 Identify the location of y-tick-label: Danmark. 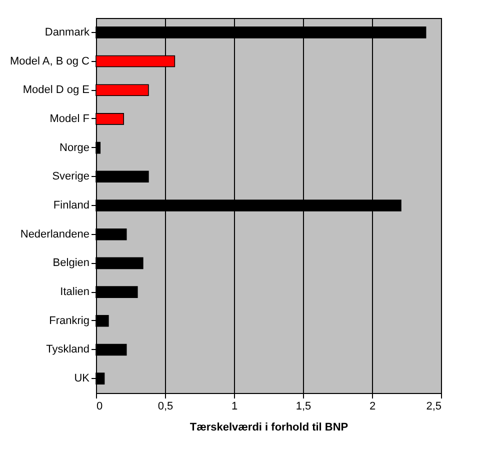
(67, 32).